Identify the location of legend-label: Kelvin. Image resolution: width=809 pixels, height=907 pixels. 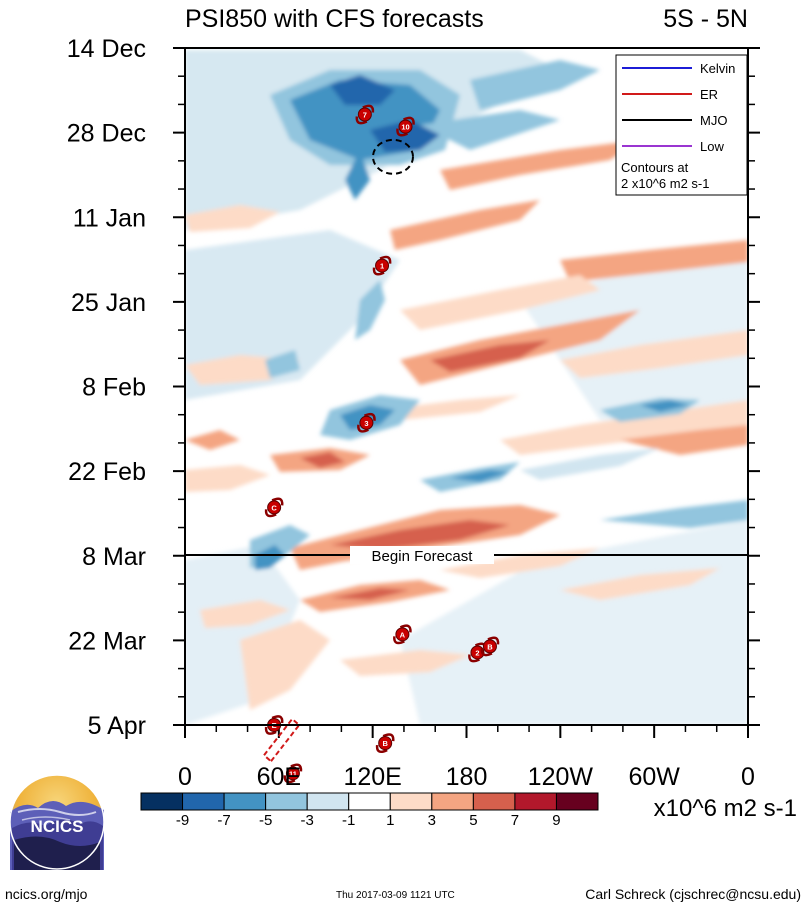
(717, 68).